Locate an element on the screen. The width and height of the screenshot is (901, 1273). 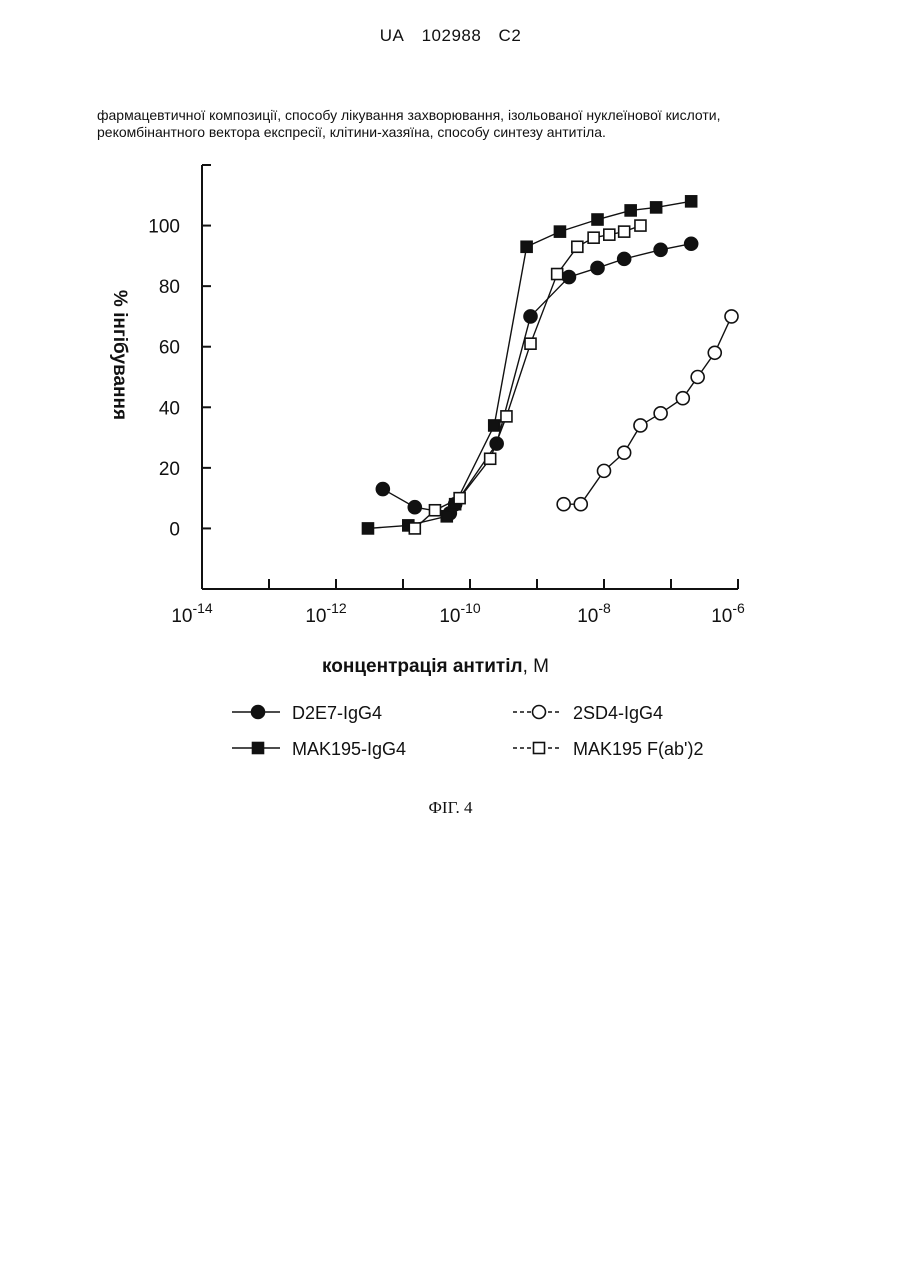
legend-label: D2E7-IgG4 is located at coordinates (337, 713).